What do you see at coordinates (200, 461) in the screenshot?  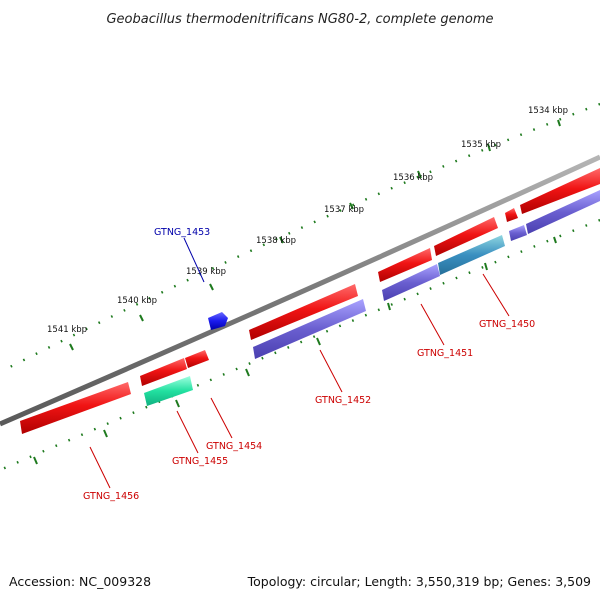 I see `gene-label-1455: GTNG_1455` at bounding box center [200, 461].